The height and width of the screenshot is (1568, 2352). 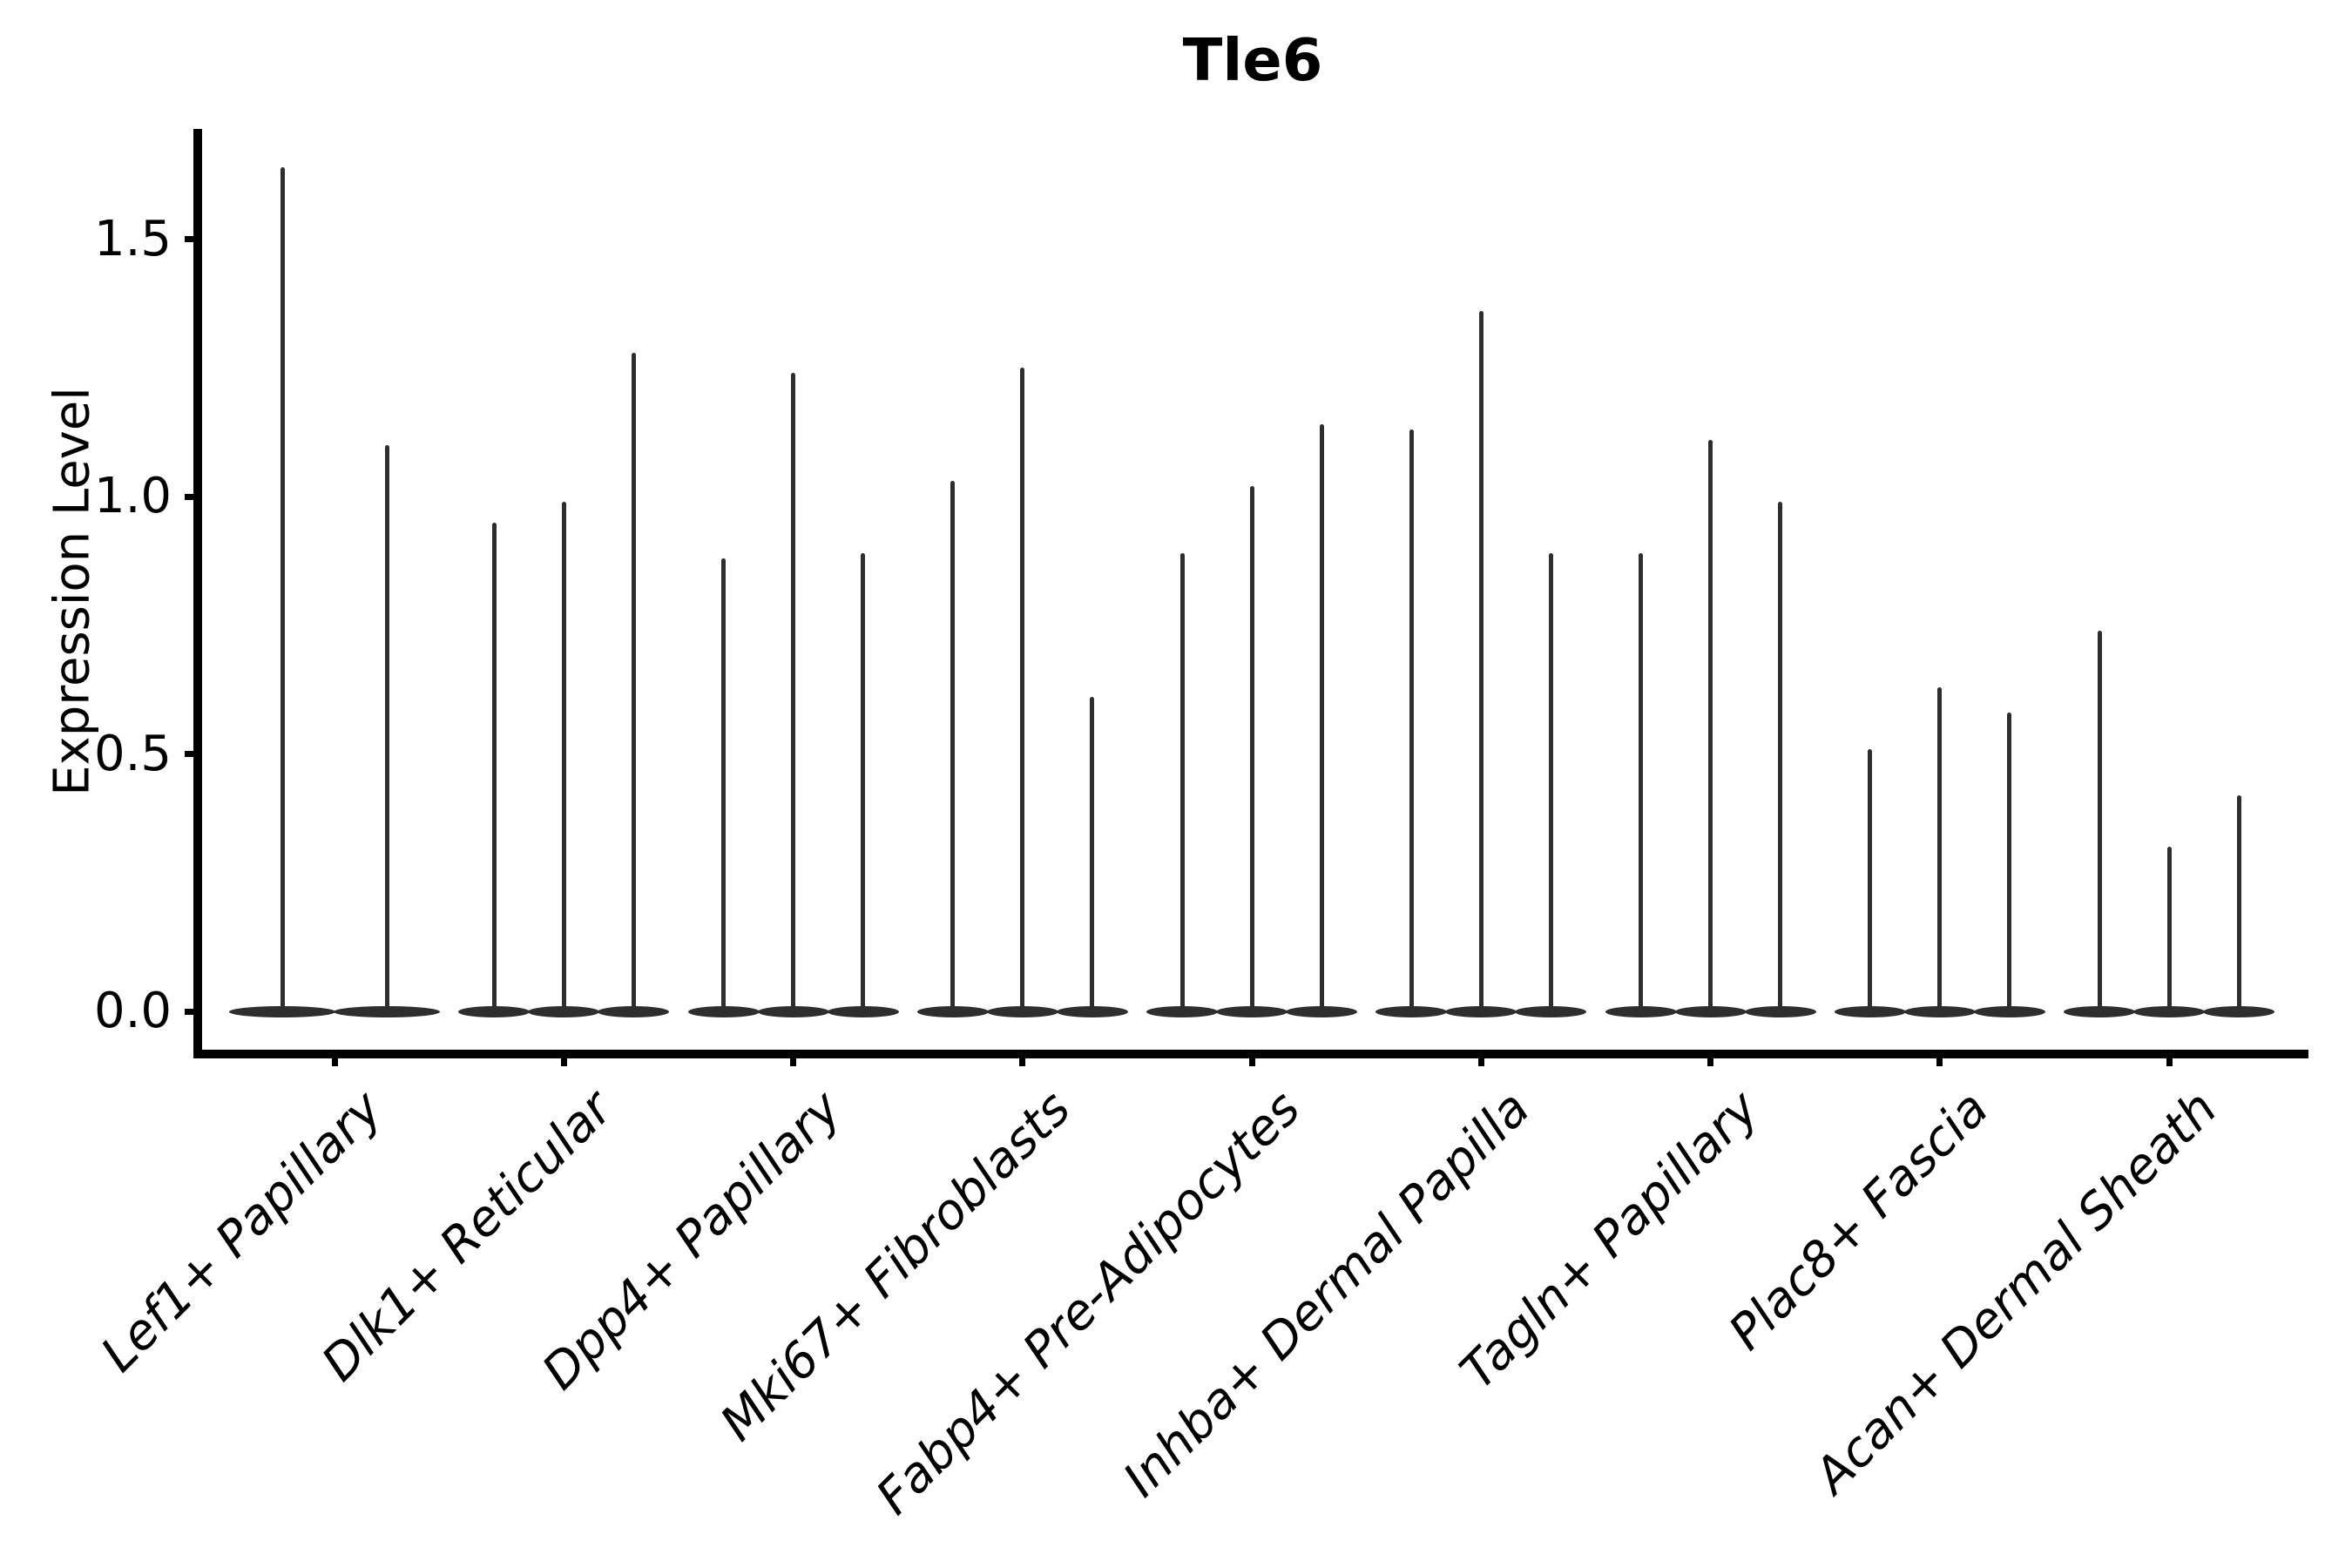 I want to click on y-tick-label: 1.5, so click(x=132, y=238).